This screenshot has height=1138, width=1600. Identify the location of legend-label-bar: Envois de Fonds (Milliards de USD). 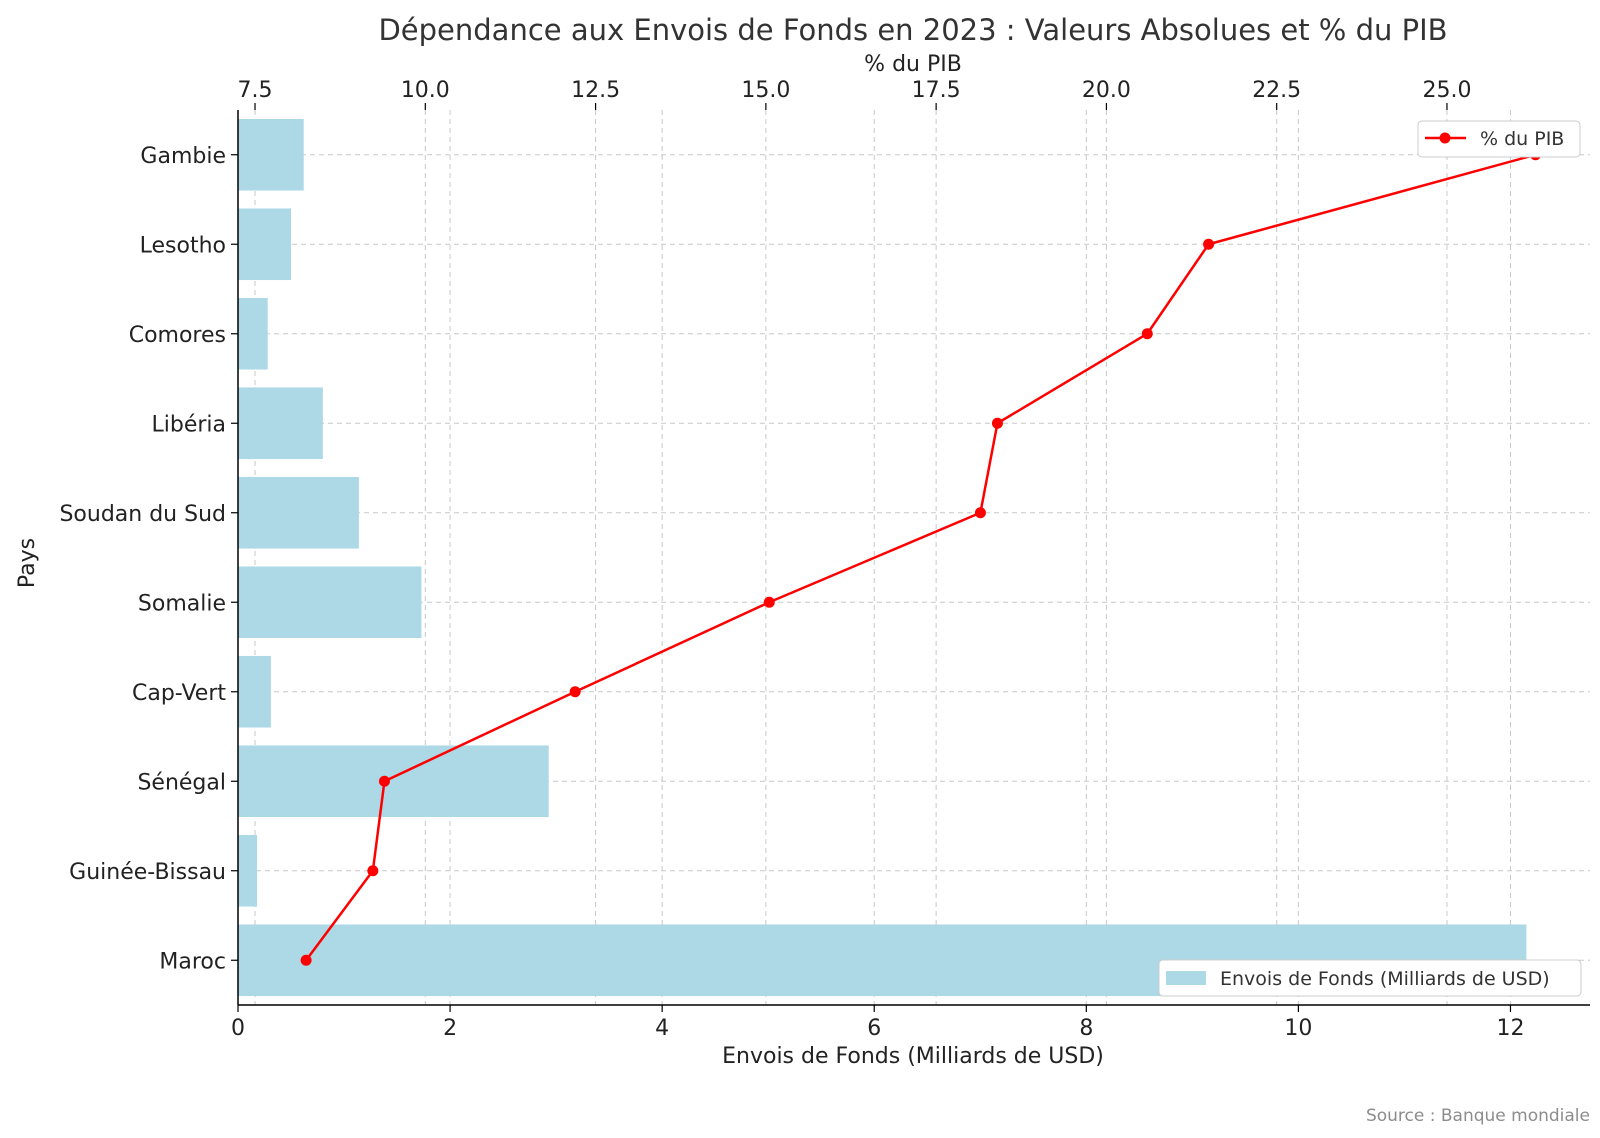
(1385, 979).